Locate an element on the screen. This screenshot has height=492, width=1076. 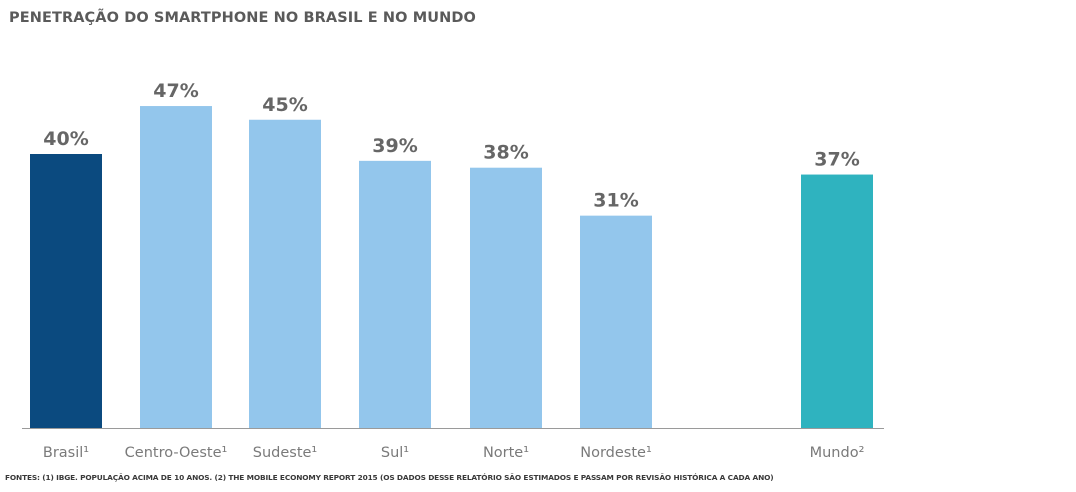
value-label-norte: 38% is located at coordinates (505, 153).